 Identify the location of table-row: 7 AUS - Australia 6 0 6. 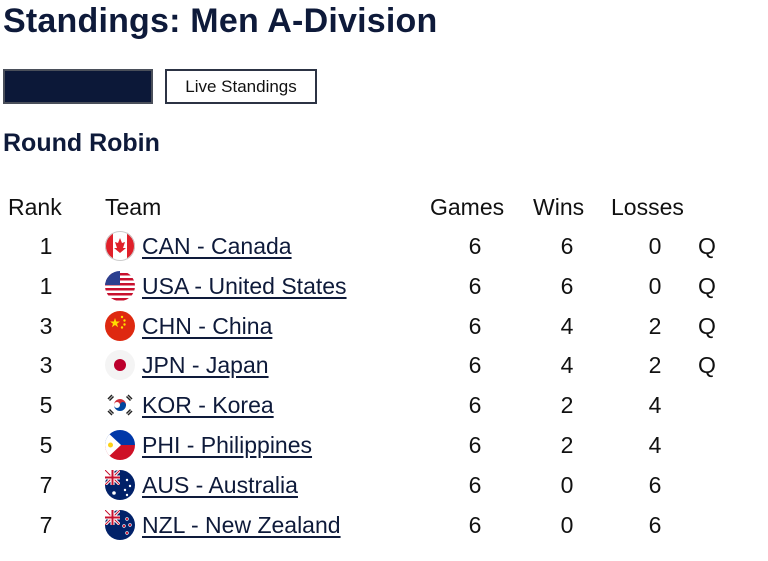
(384, 490).